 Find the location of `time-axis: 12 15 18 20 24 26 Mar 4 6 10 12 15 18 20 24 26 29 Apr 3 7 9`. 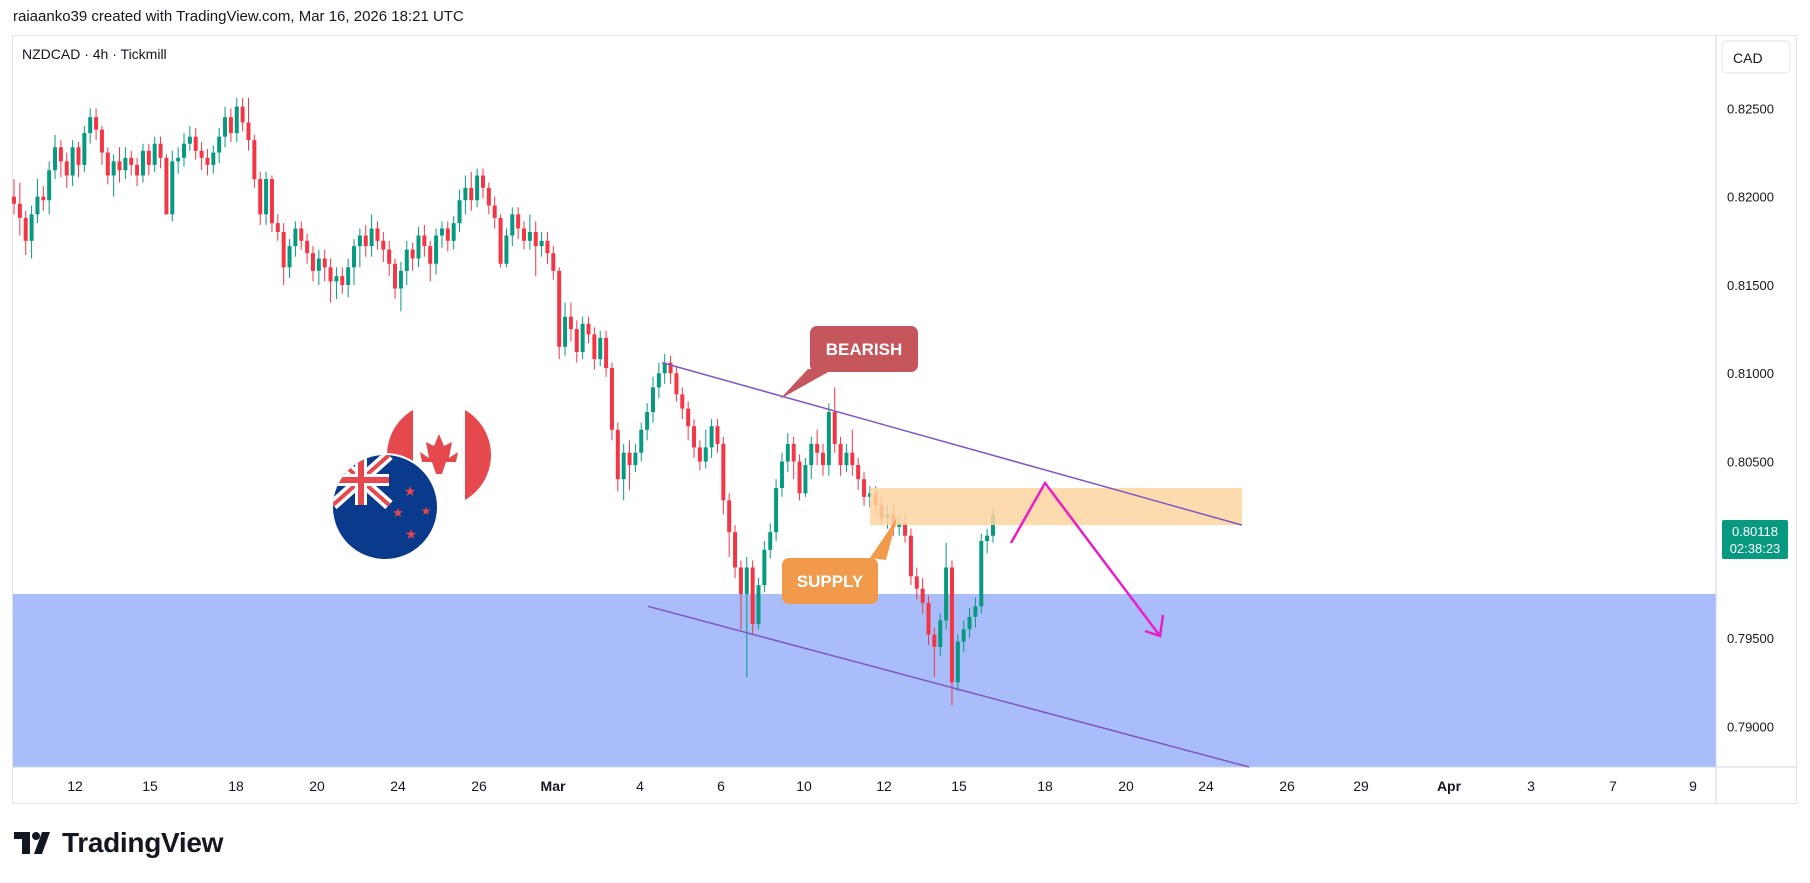

time-axis: 12 15 18 20 24 26 Mar 4 6 10 12 15 18 20 24 26 29 Apr 3 7 9 is located at coordinates (882, 786).